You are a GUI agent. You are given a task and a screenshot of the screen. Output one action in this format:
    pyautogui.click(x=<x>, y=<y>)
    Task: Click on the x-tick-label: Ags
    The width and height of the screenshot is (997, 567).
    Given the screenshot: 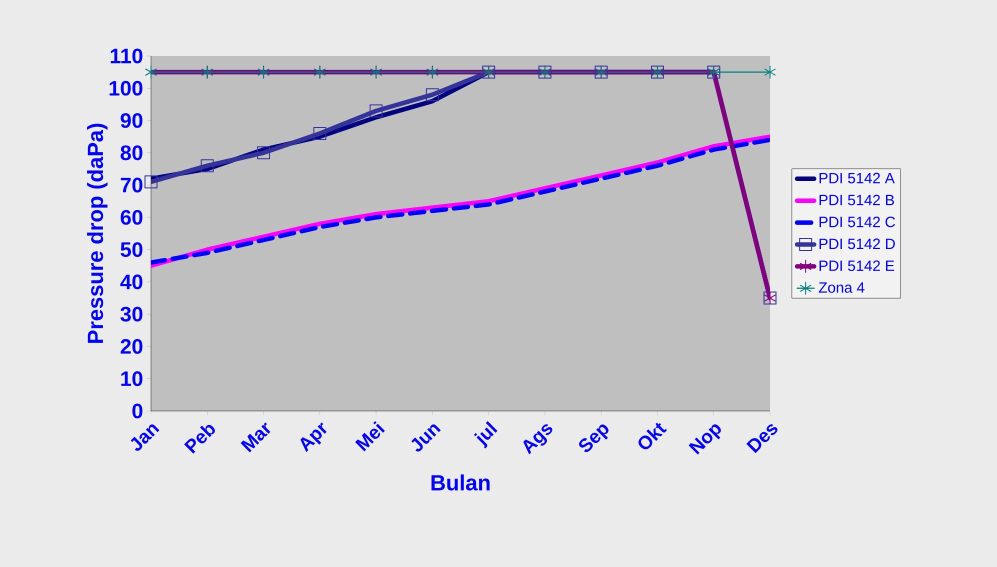 What is the action you would take?
    pyautogui.click(x=537, y=439)
    